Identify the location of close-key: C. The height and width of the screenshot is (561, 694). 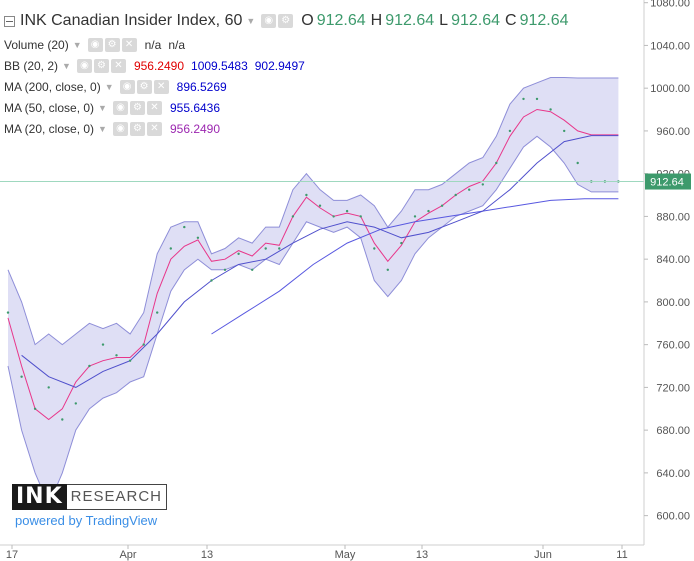
(511, 20).